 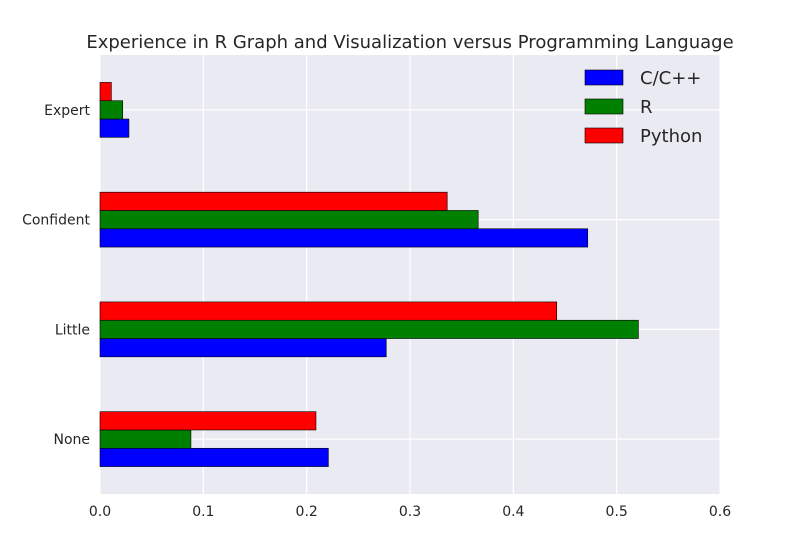 What do you see at coordinates (56, 275) in the screenshot?
I see `y-tick-labels: None Little Confident Expert` at bounding box center [56, 275].